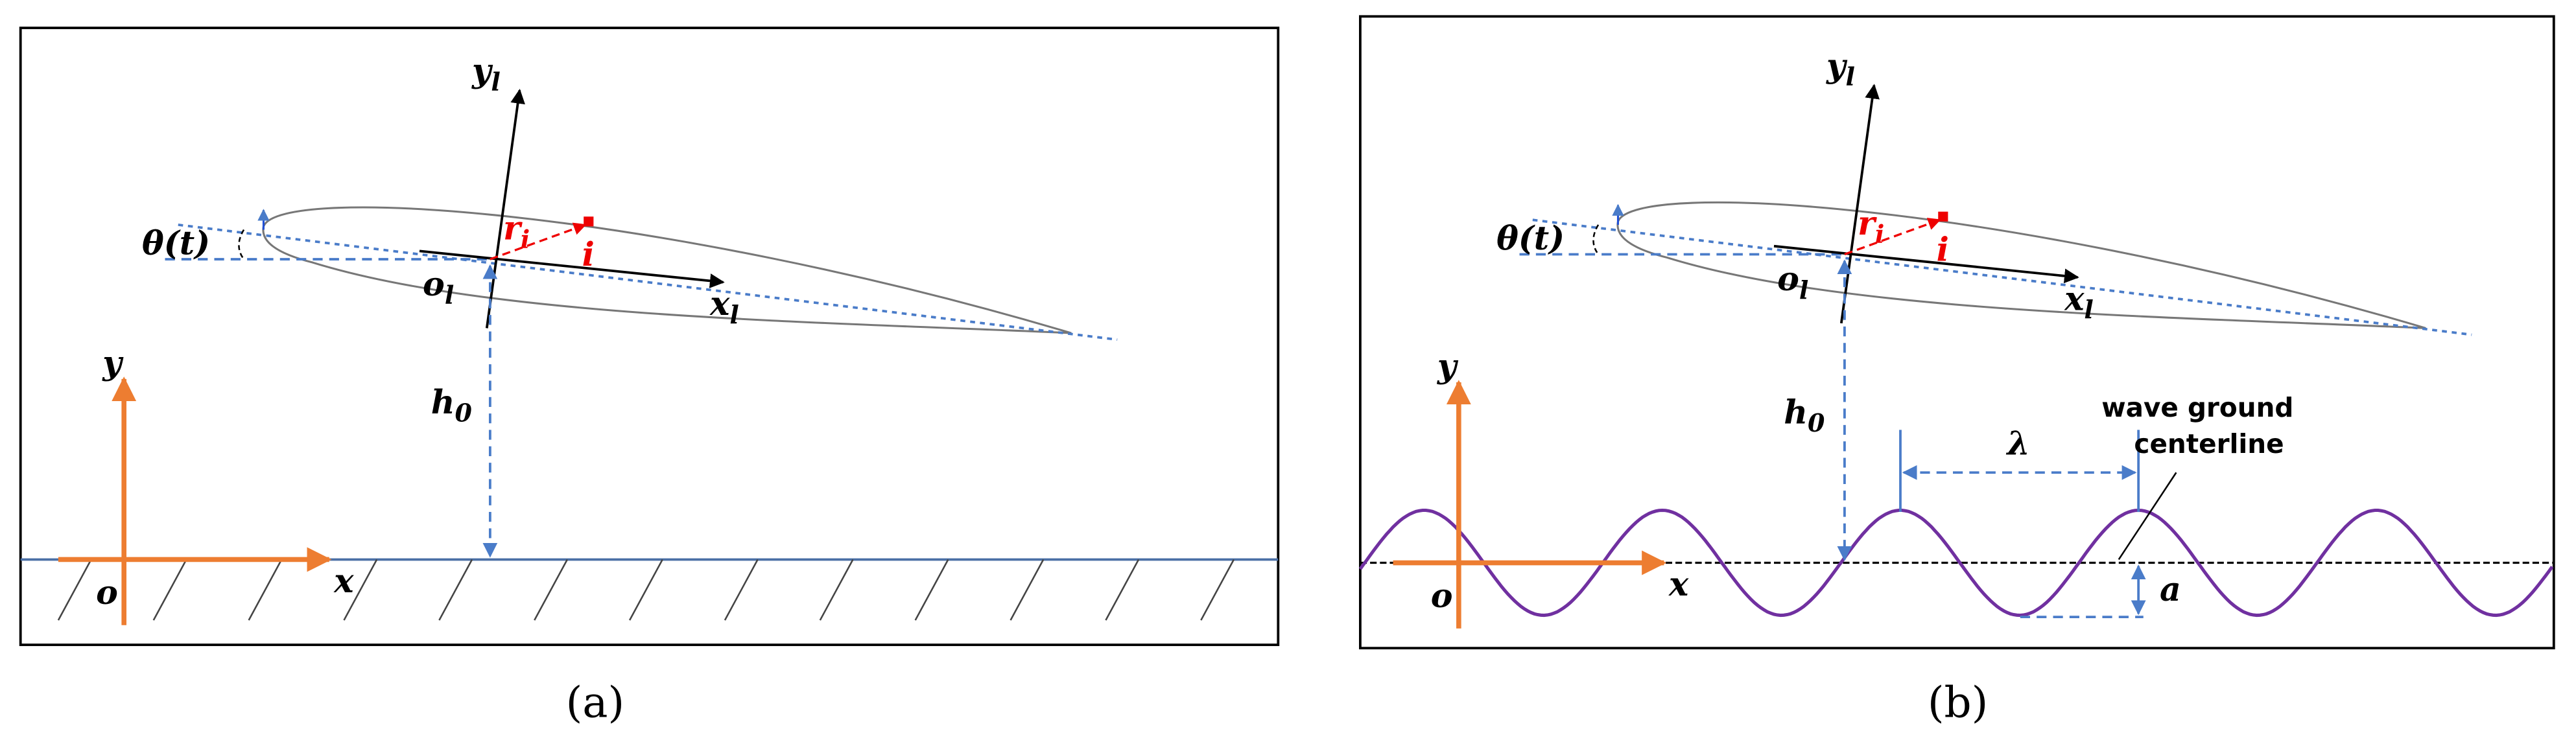  Describe the element at coordinates (1958, 703) in the screenshot. I see `caption: (b)` at that location.